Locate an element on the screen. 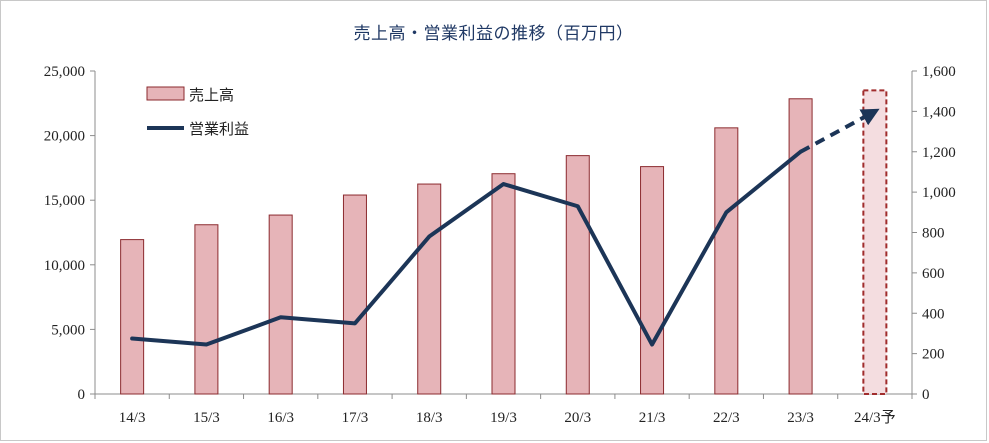 The image size is (989, 443). x-tick-label: 19/3 is located at coordinates (503, 418).